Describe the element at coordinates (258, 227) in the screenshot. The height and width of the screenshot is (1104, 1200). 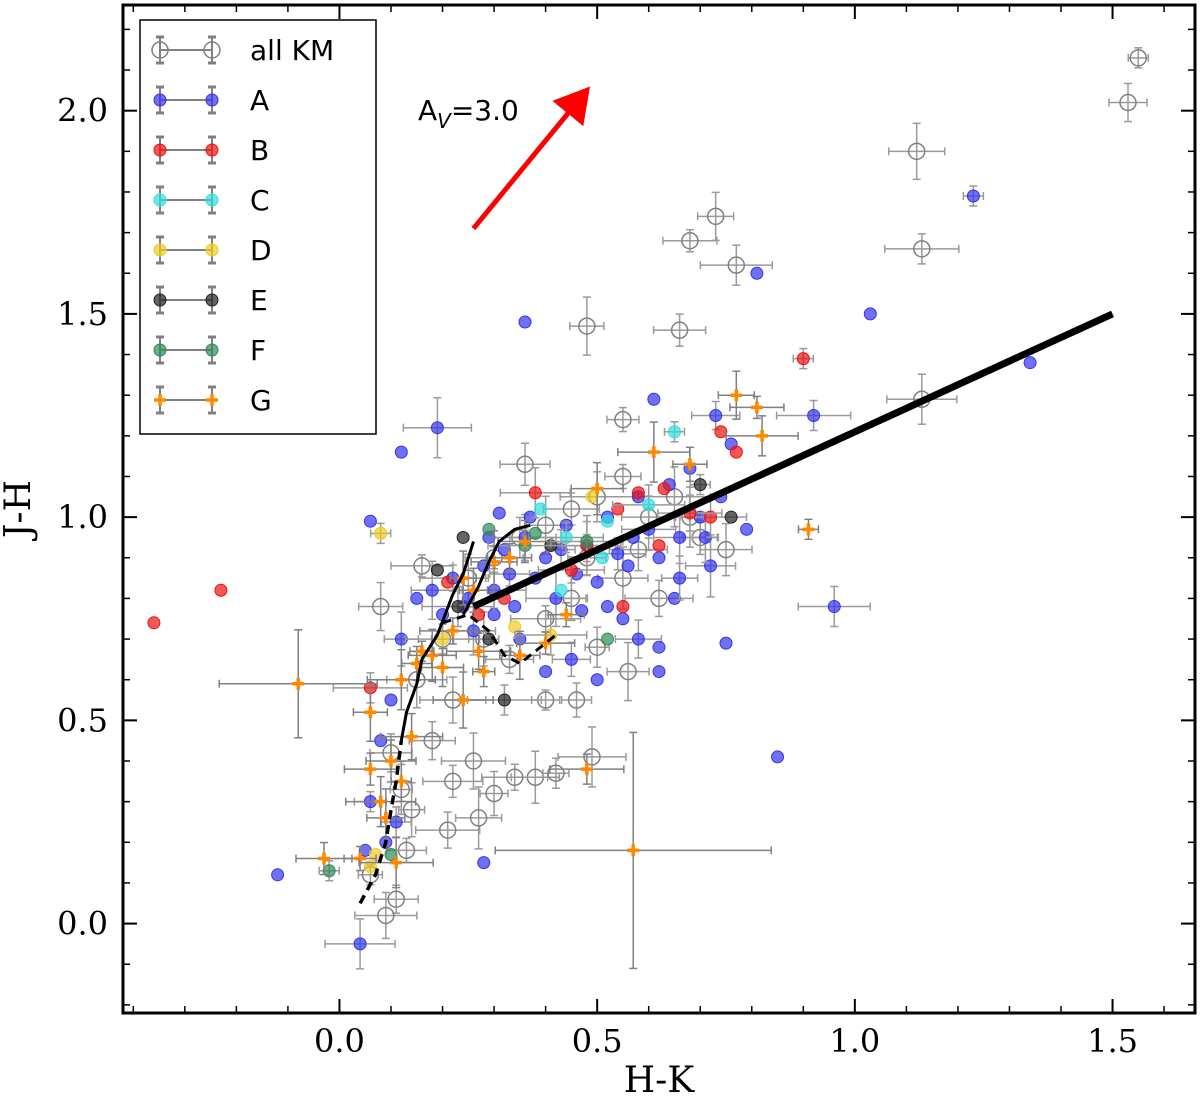
I see `legend-box` at that location.